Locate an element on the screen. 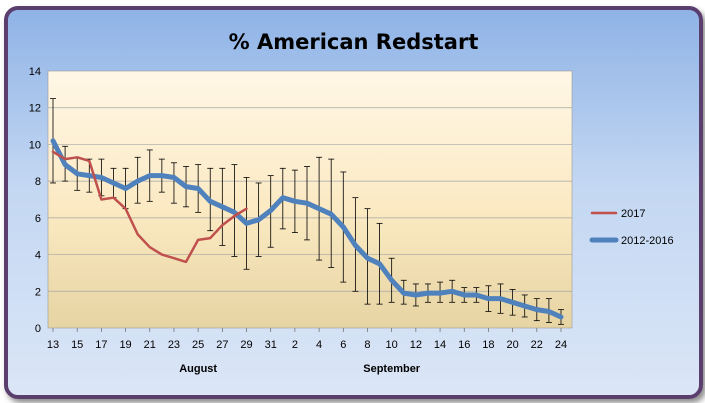 This screenshot has width=705, height=403. x-tick-label: 21 is located at coordinates (150, 345).